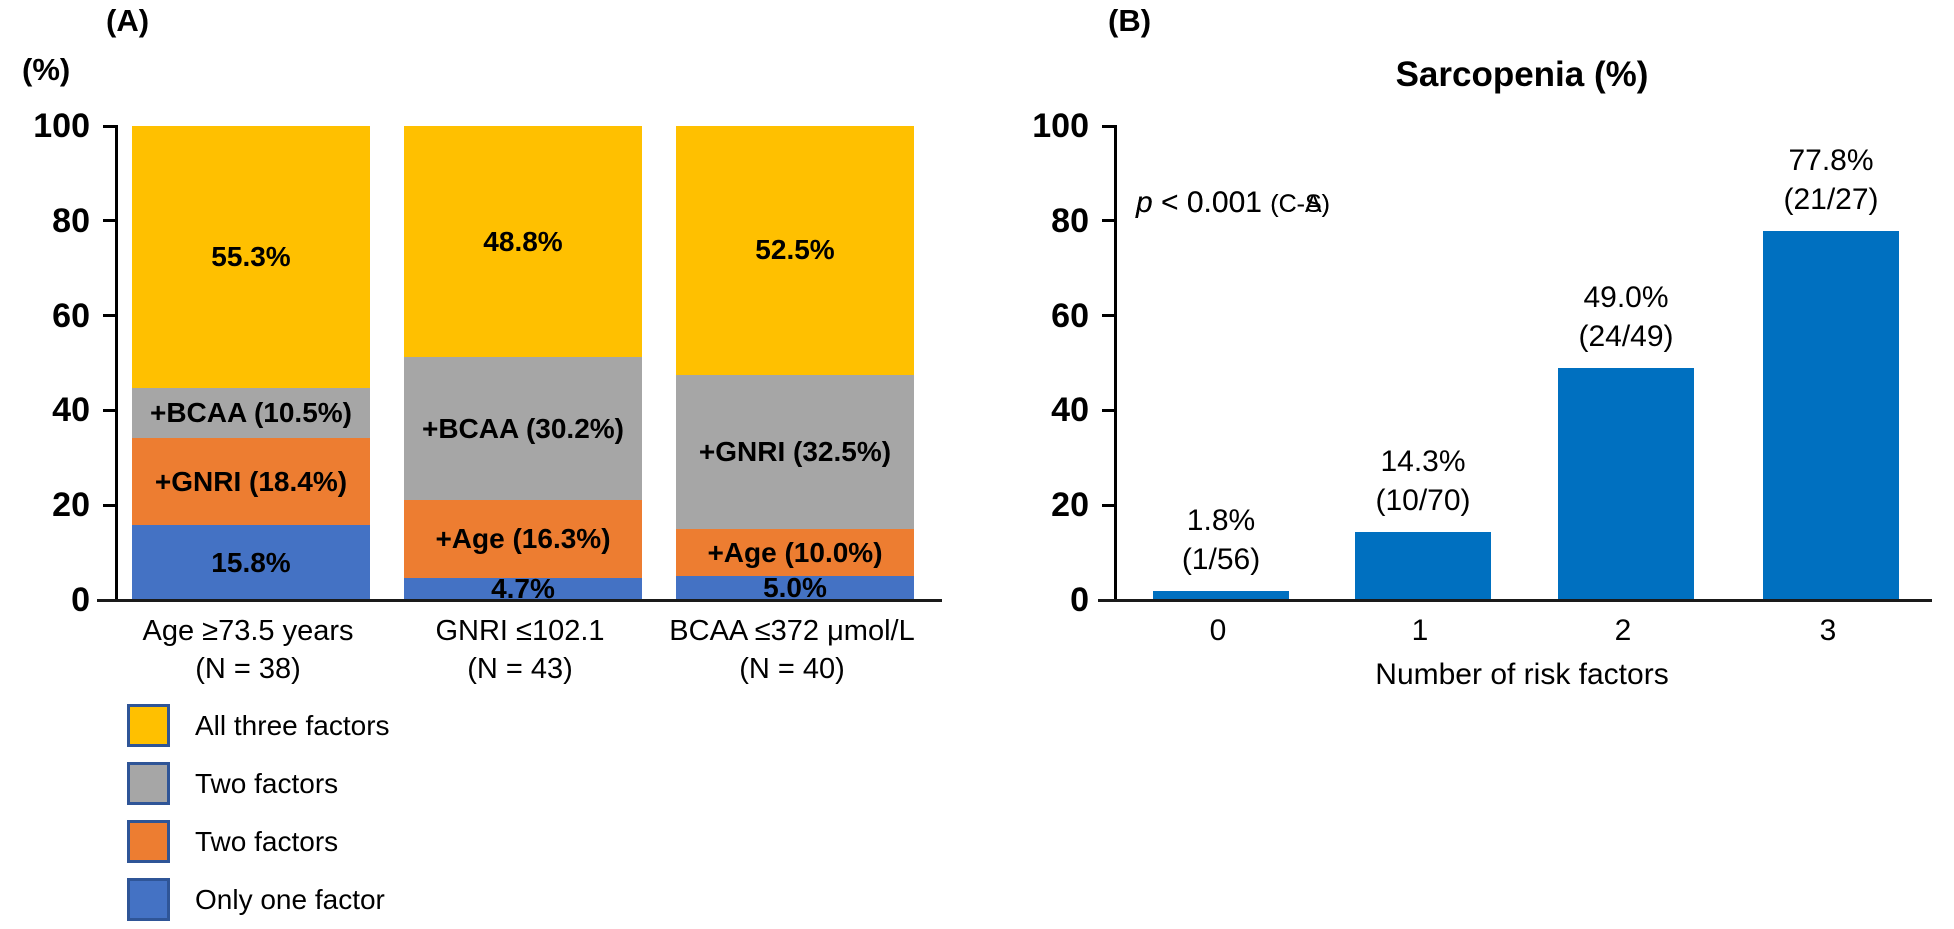  What do you see at coordinates (1515, 600) in the screenshot?
I see `panel-b-xaxis-line` at bounding box center [1515, 600].